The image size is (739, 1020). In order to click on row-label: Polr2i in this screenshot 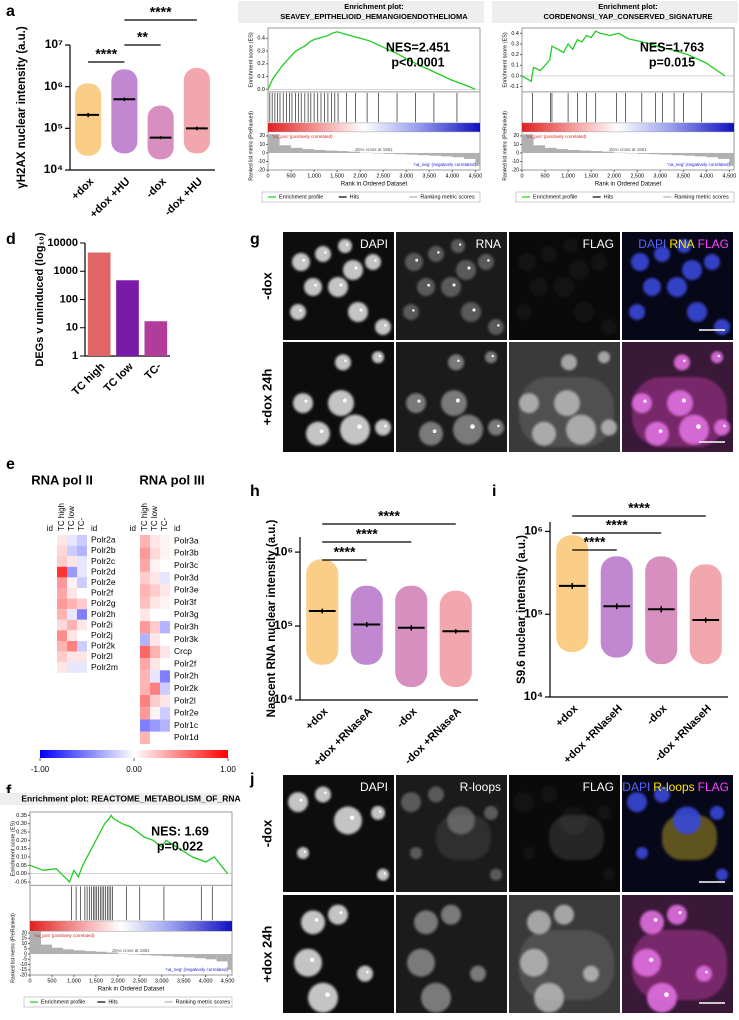, I will do `click(102, 624)`.